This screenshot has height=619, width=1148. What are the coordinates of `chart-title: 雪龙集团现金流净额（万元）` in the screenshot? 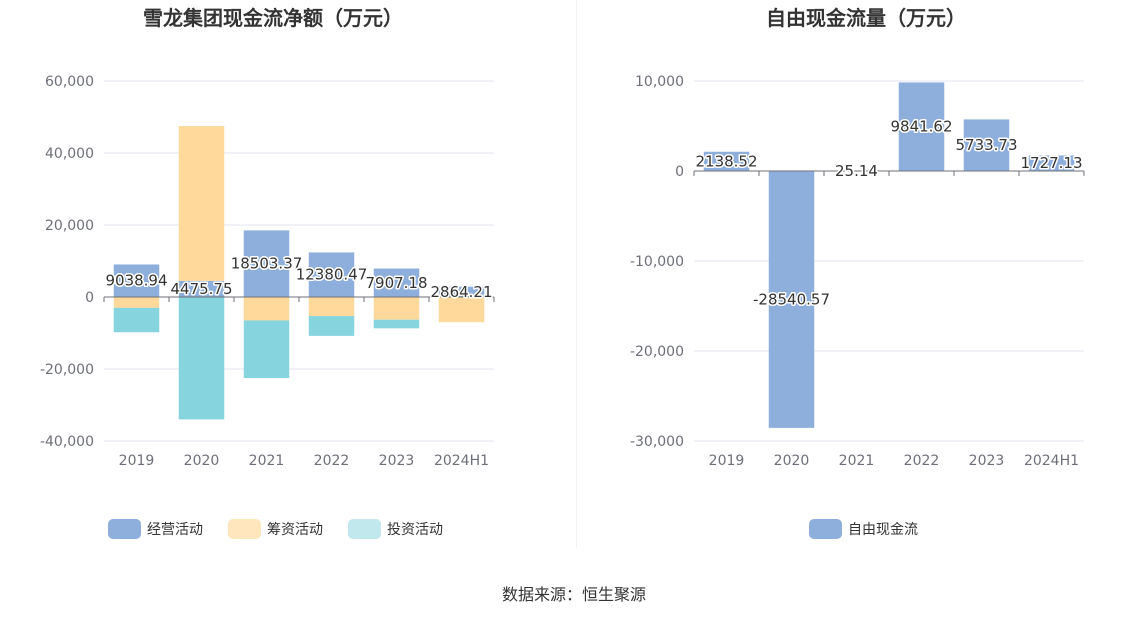 It's located at (273, 18).